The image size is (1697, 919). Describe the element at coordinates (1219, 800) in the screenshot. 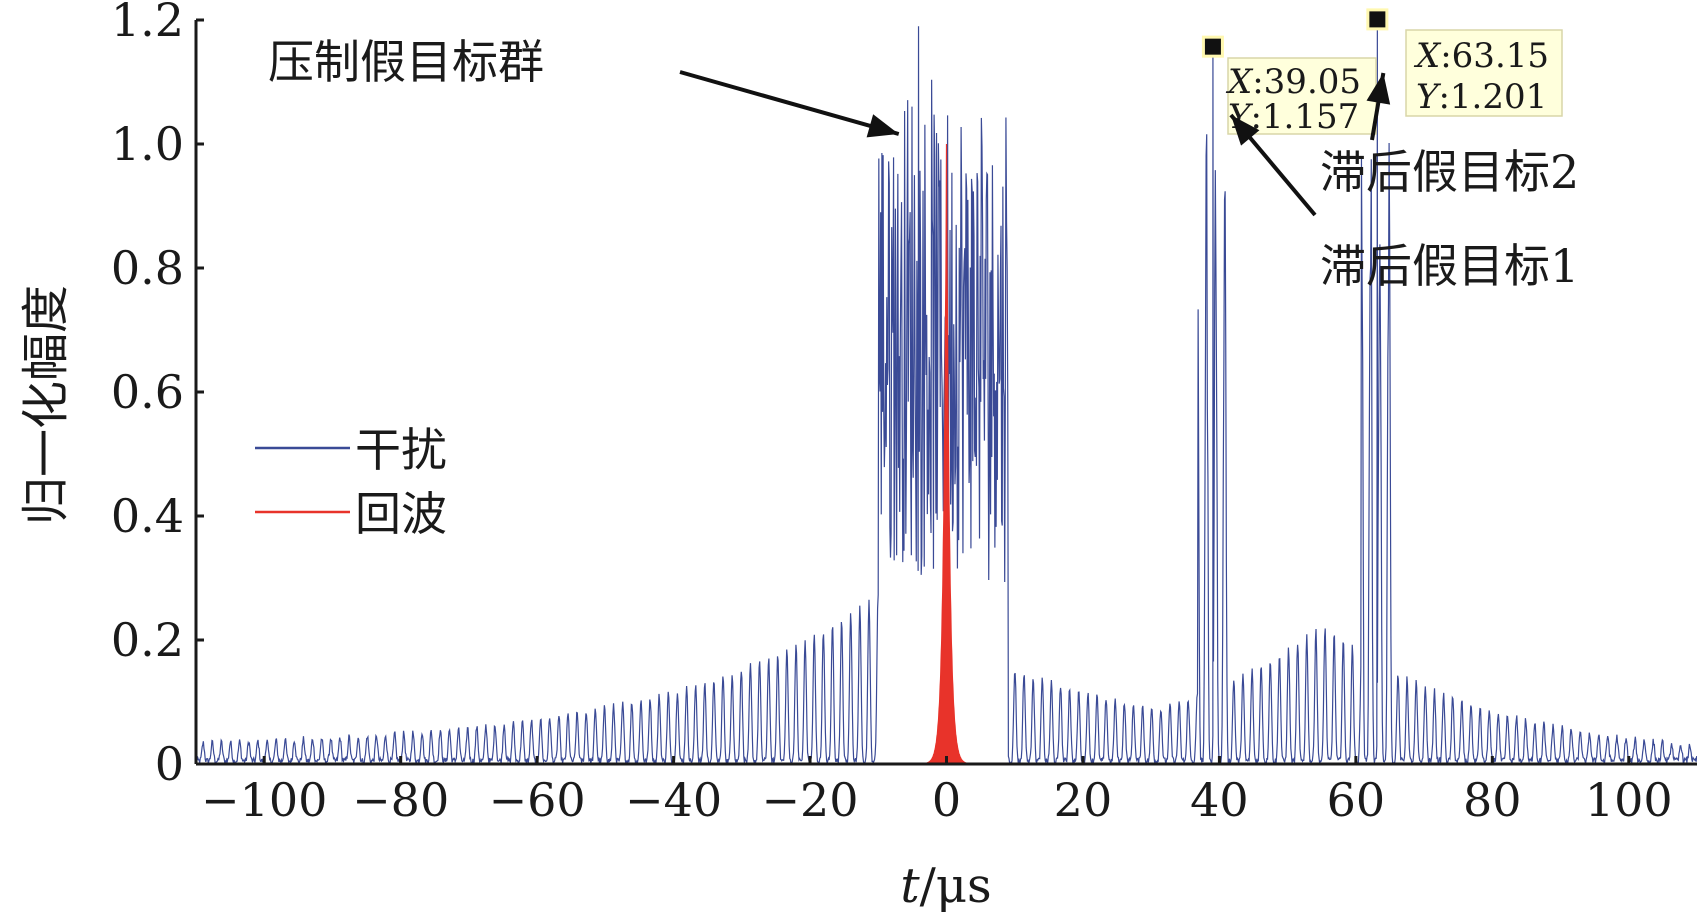

I see `x-tick-label: 40` at that location.